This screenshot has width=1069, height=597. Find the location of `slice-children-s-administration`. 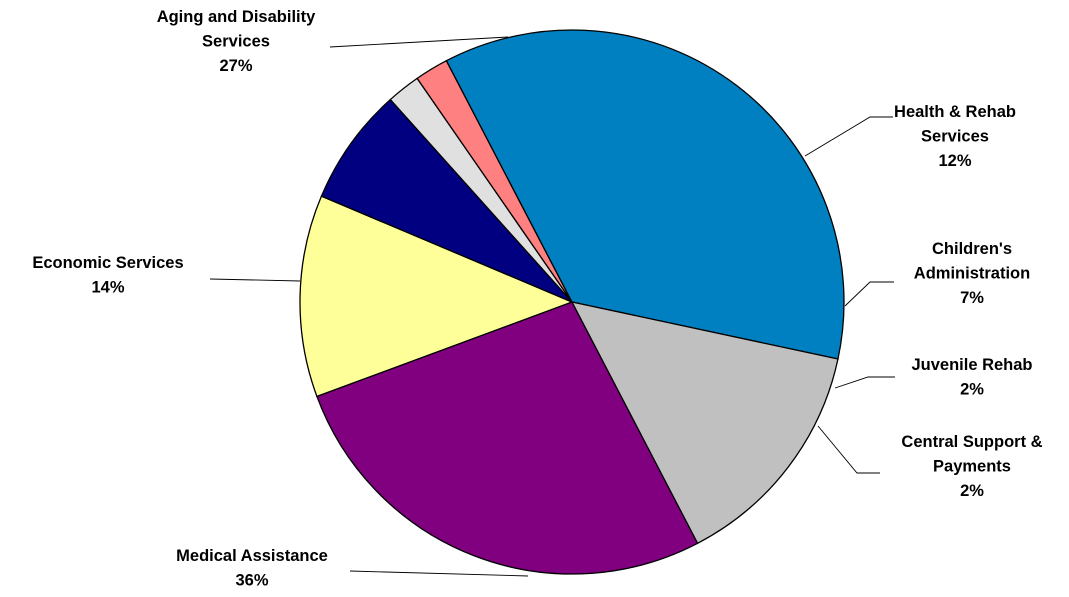

slice-children-s-administration is located at coordinates (446, 200).